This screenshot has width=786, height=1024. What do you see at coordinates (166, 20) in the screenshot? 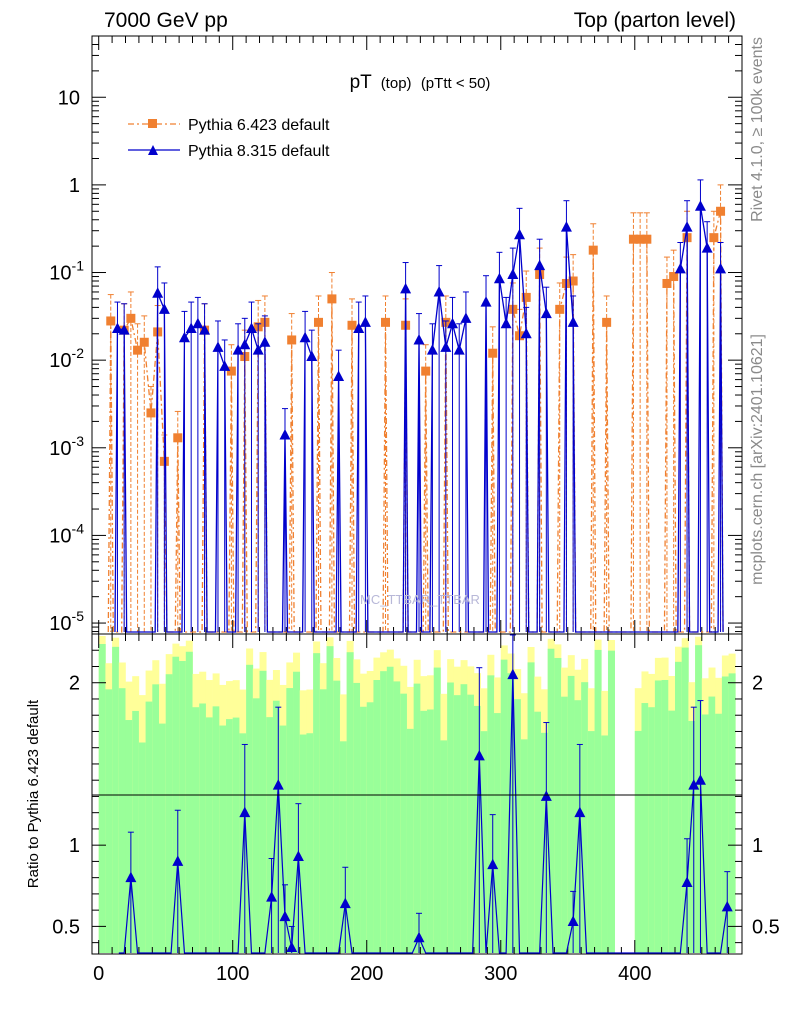
I see `header-left: 7000 GeV pp` at bounding box center [166, 20].